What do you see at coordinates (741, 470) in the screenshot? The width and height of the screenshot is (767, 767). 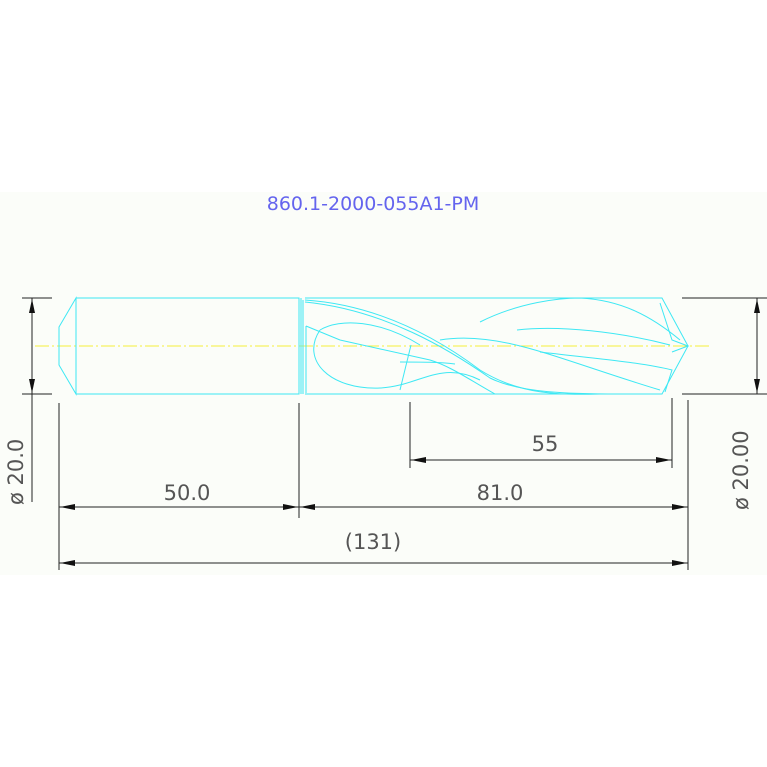 I see `body-diameter-label: ø 20.00` at bounding box center [741, 470].